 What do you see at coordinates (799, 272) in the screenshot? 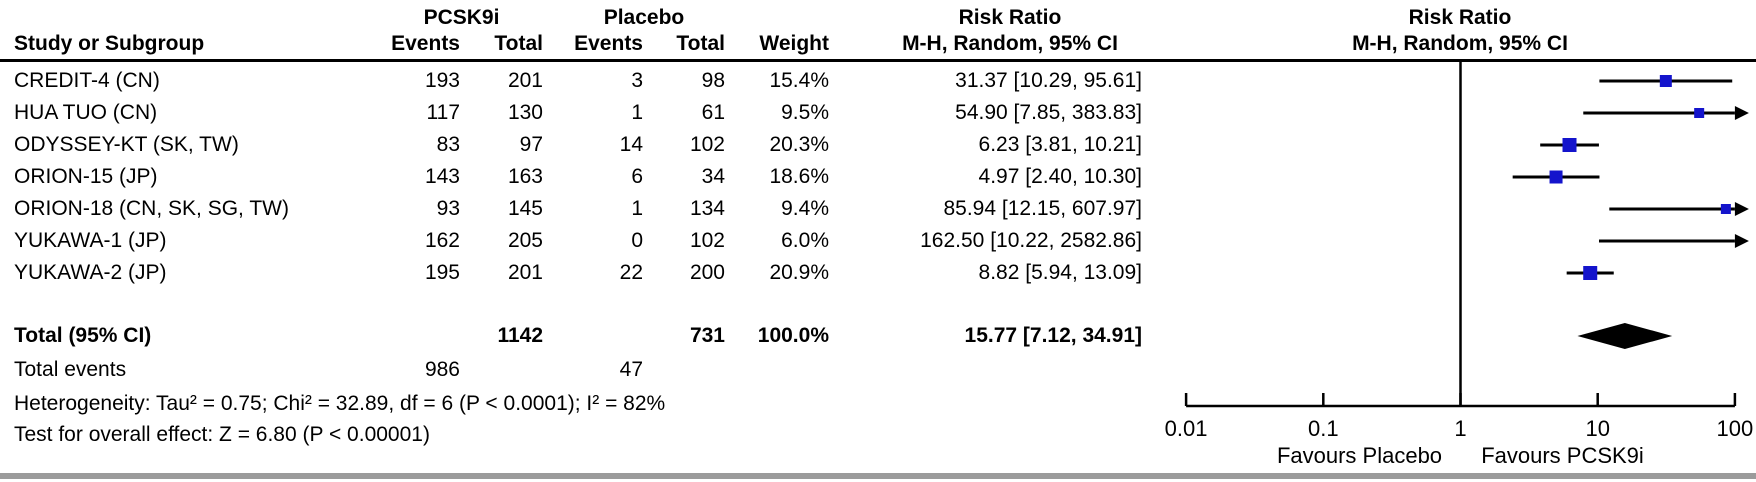
I see `weight-value: 20.9%` at bounding box center [799, 272].